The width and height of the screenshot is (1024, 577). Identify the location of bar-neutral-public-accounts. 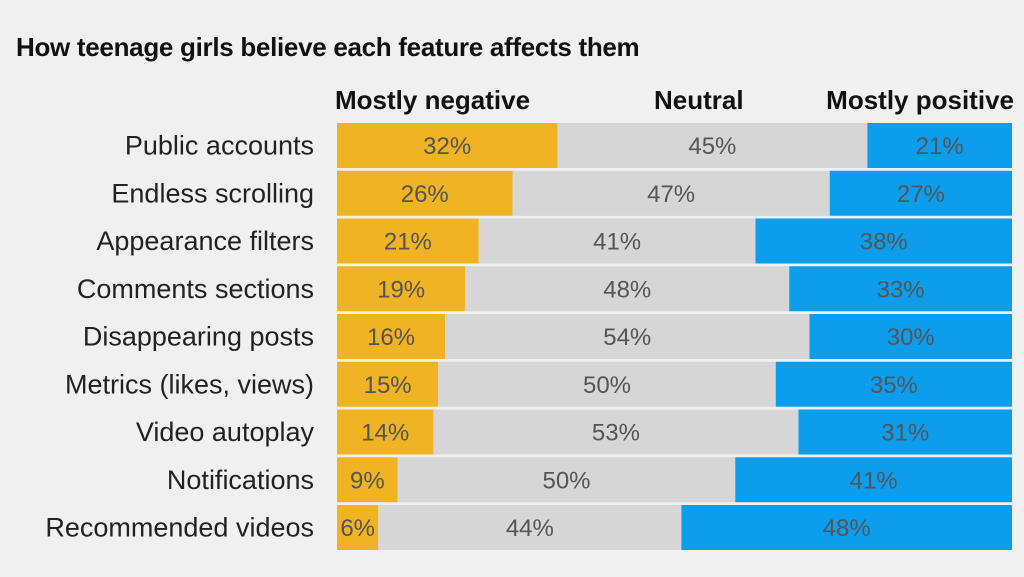
(712, 145).